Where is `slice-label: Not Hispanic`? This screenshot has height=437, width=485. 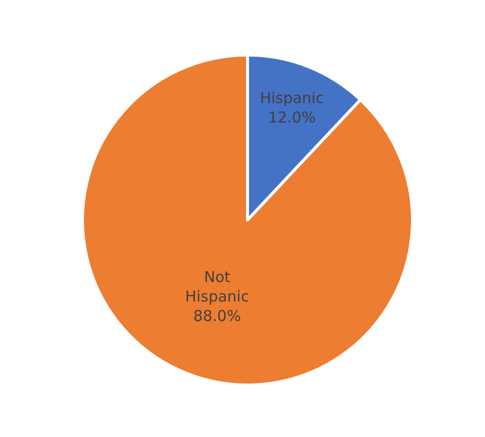
slice-label: Not Hispanic is located at coordinates (217, 287).